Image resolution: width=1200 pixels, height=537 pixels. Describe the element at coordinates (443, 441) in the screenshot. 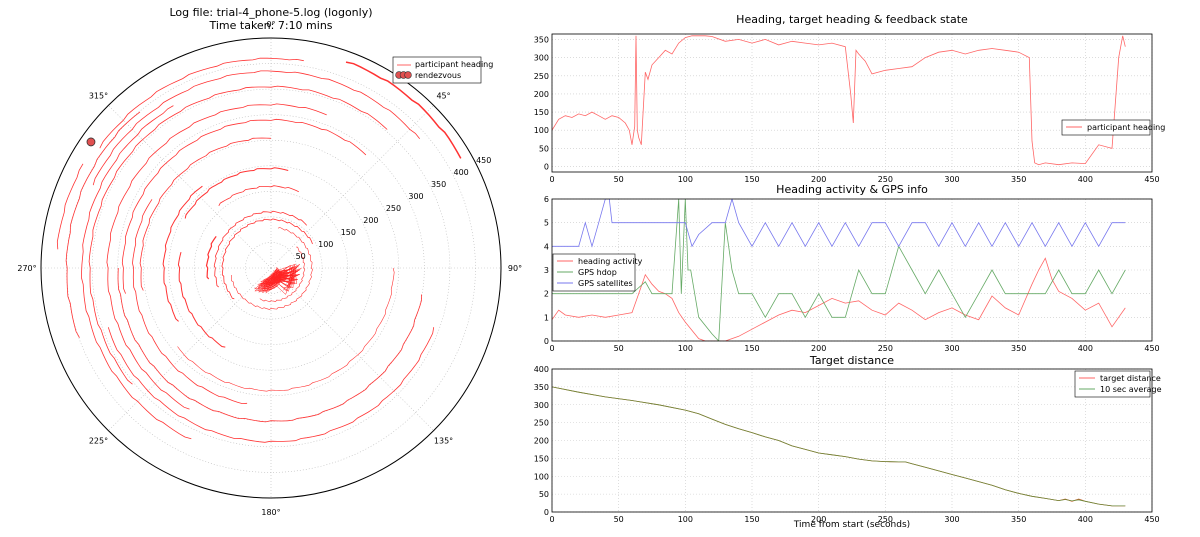

I see `polar-angle-label: 135°` at that location.